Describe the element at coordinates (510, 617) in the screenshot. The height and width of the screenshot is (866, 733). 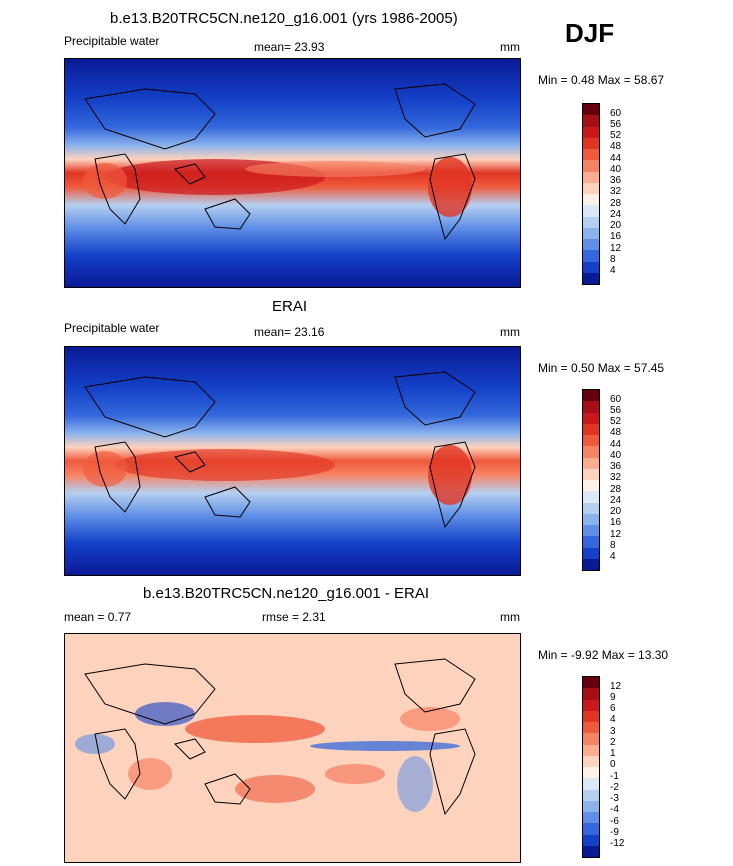
I see `panel3-units-label: mm` at that location.